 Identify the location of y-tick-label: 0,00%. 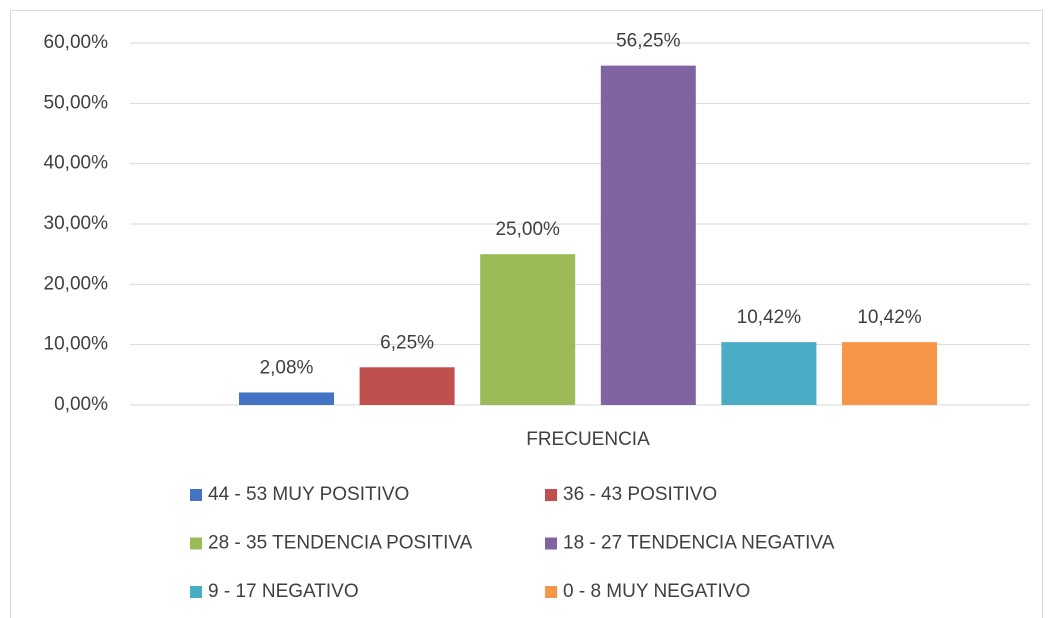
(81, 404).